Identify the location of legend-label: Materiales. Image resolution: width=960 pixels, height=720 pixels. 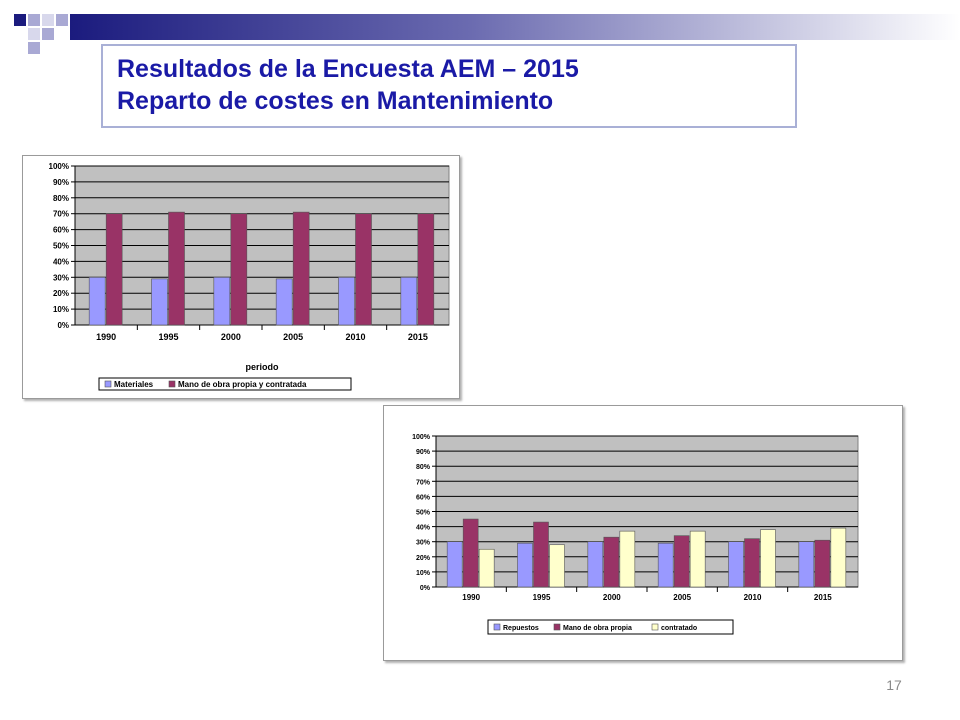
(134, 384).